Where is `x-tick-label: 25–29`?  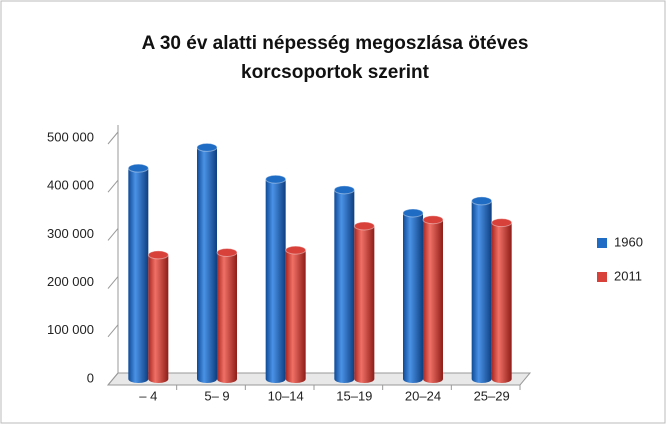
x-tick-label: 25–29 is located at coordinates (492, 395).